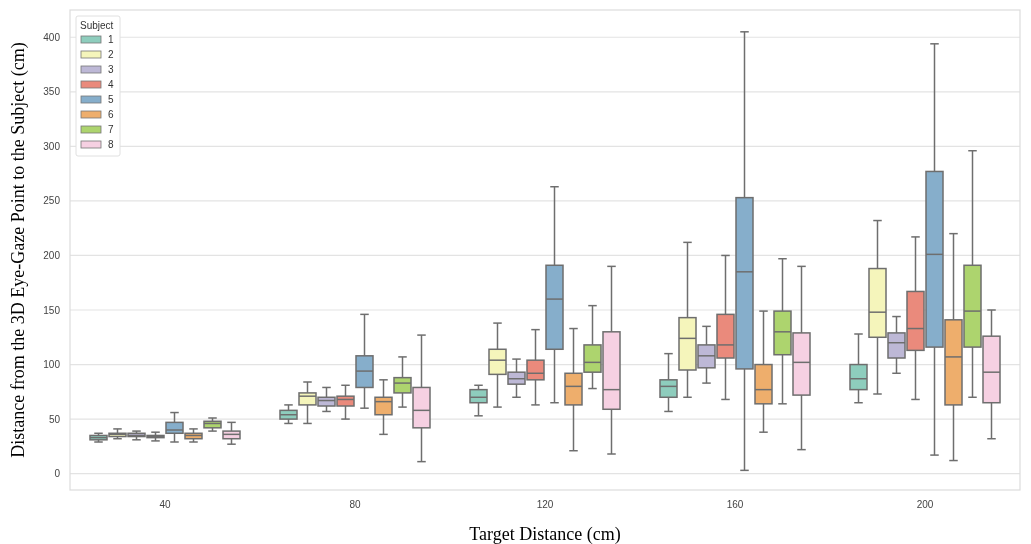  I want to click on legend-label: 7, so click(111, 129).